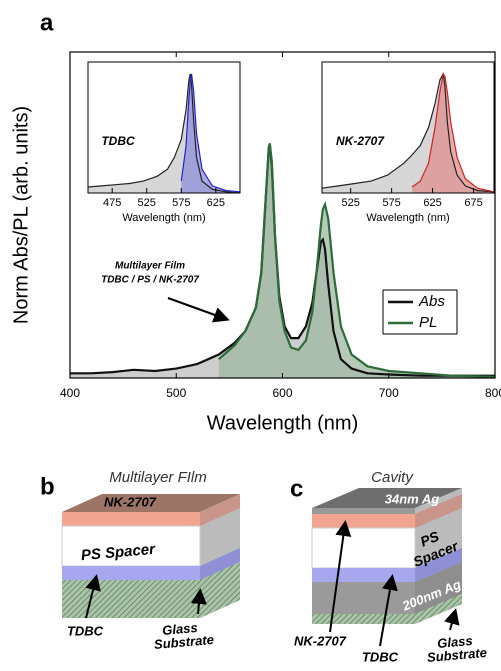 Image resolution: width=501 pixels, height=671 pixels. What do you see at coordinates (176, 393) in the screenshot?
I see `x-tick-label: 500` at bounding box center [176, 393].